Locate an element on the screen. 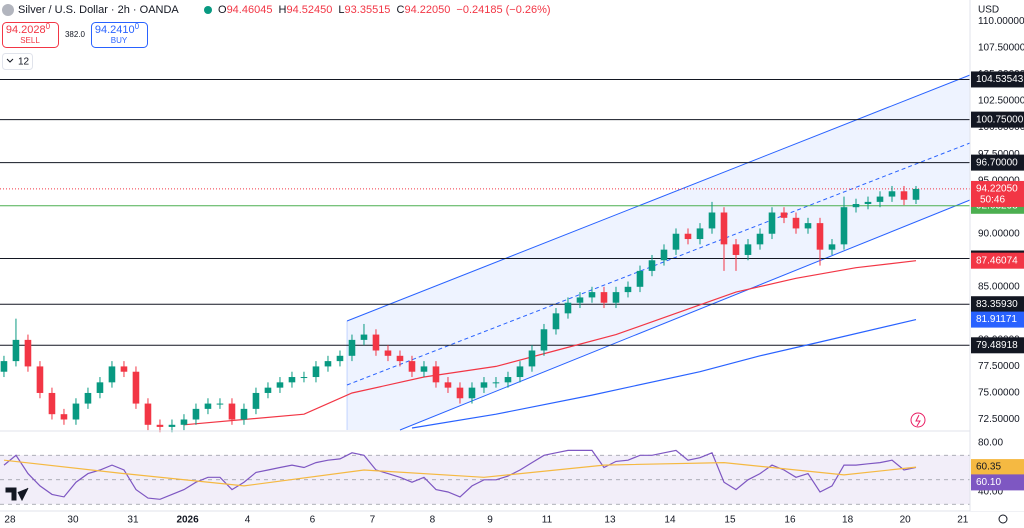 The height and width of the screenshot is (528, 1024). line is located at coordinates (460, 474).